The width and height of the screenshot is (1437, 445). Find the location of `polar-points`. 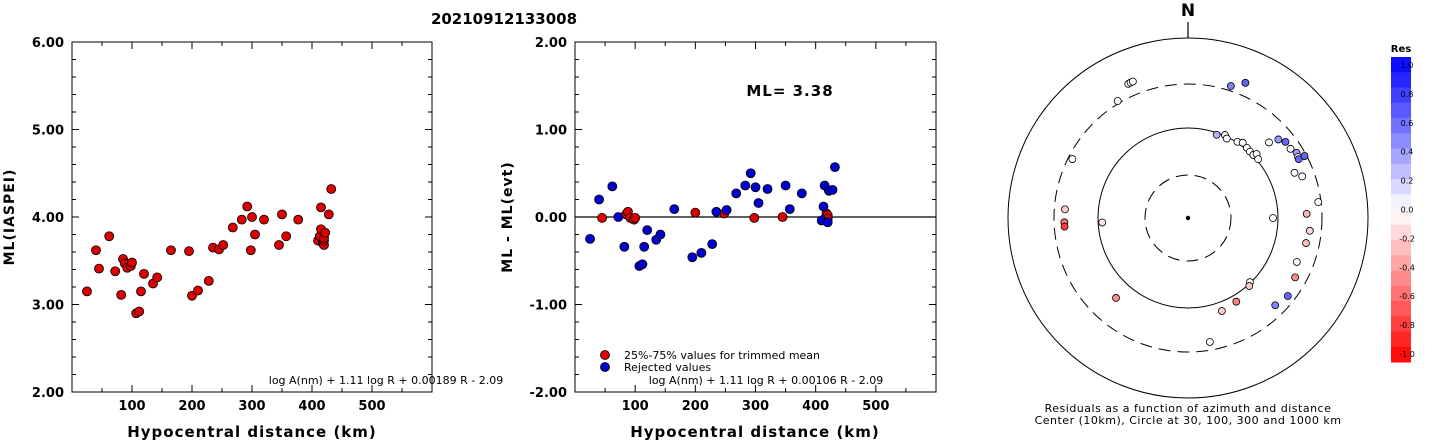

polar-points is located at coordinates (1191, 211).